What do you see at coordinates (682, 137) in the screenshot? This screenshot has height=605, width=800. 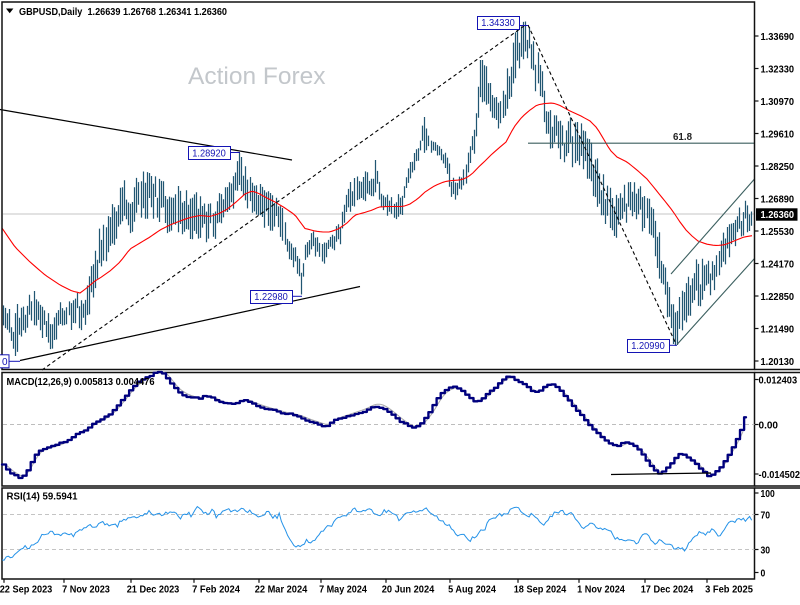 I see `svg-text: 61.8` at bounding box center [682, 137].